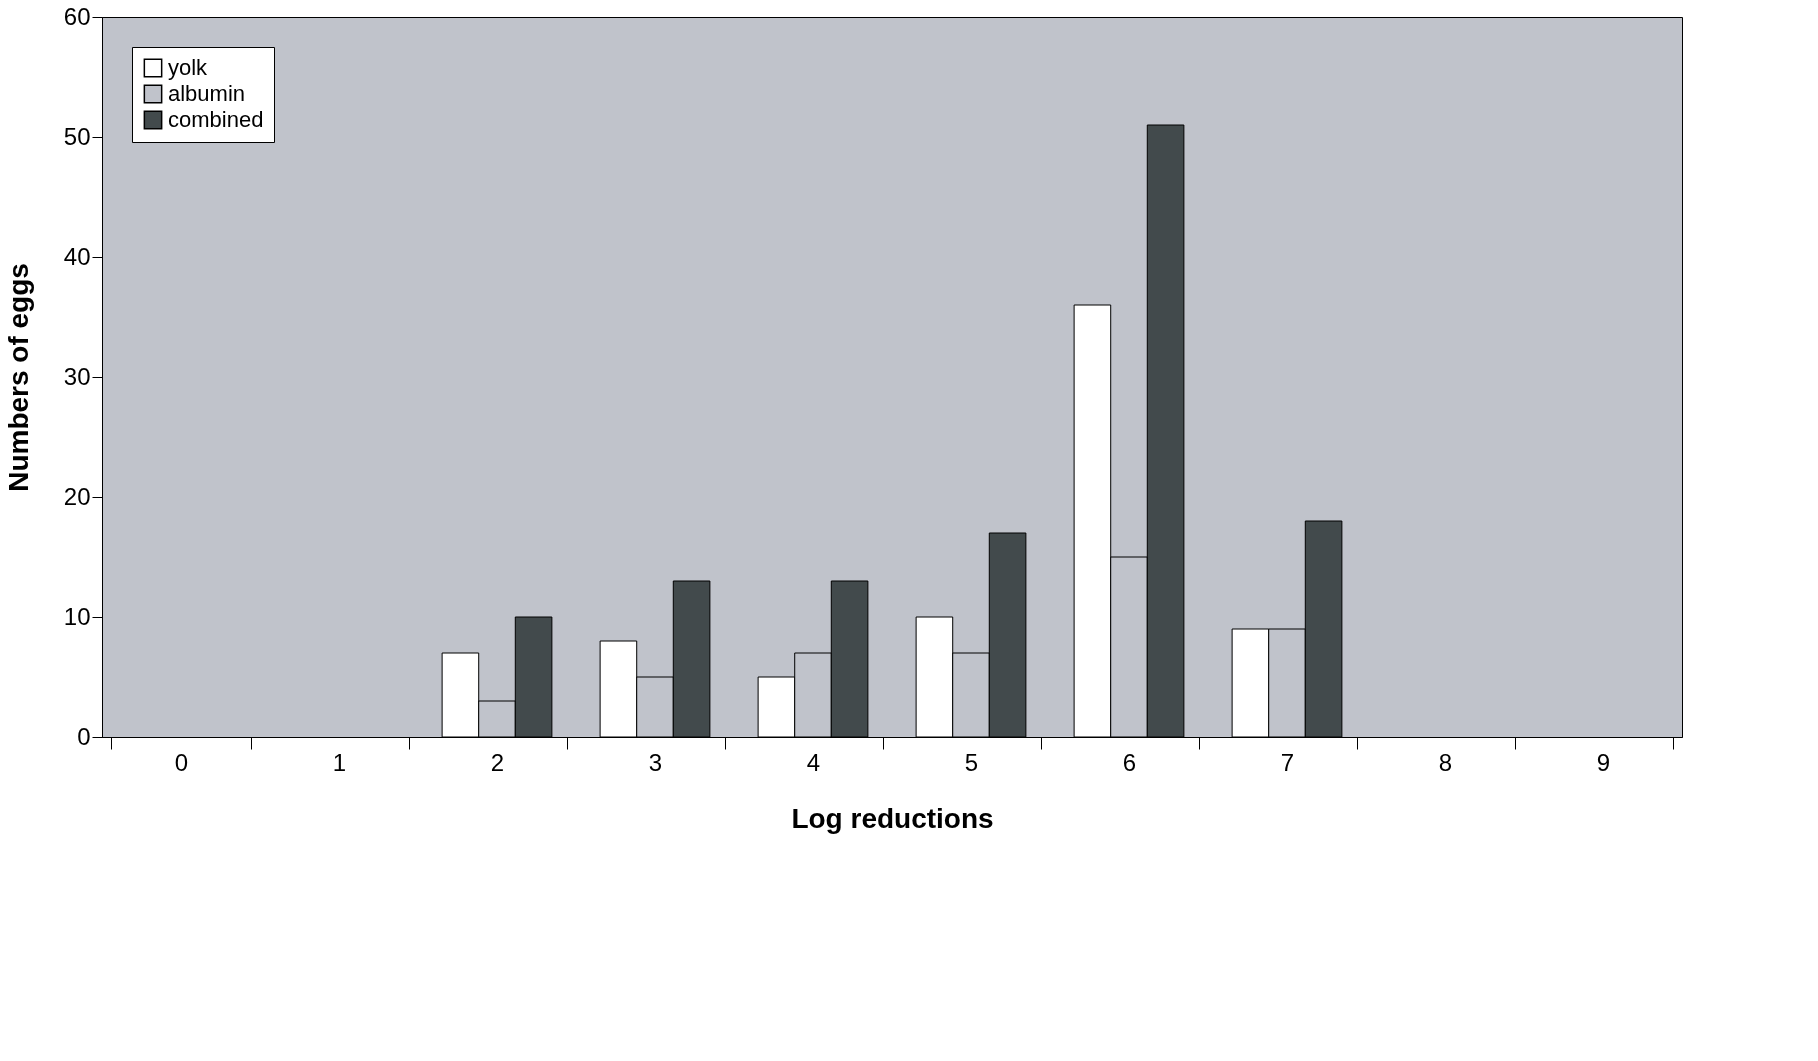 This screenshot has width=1818, height=1061. What do you see at coordinates (77, 256) in the screenshot?
I see `y-tick-label: 40` at bounding box center [77, 256].